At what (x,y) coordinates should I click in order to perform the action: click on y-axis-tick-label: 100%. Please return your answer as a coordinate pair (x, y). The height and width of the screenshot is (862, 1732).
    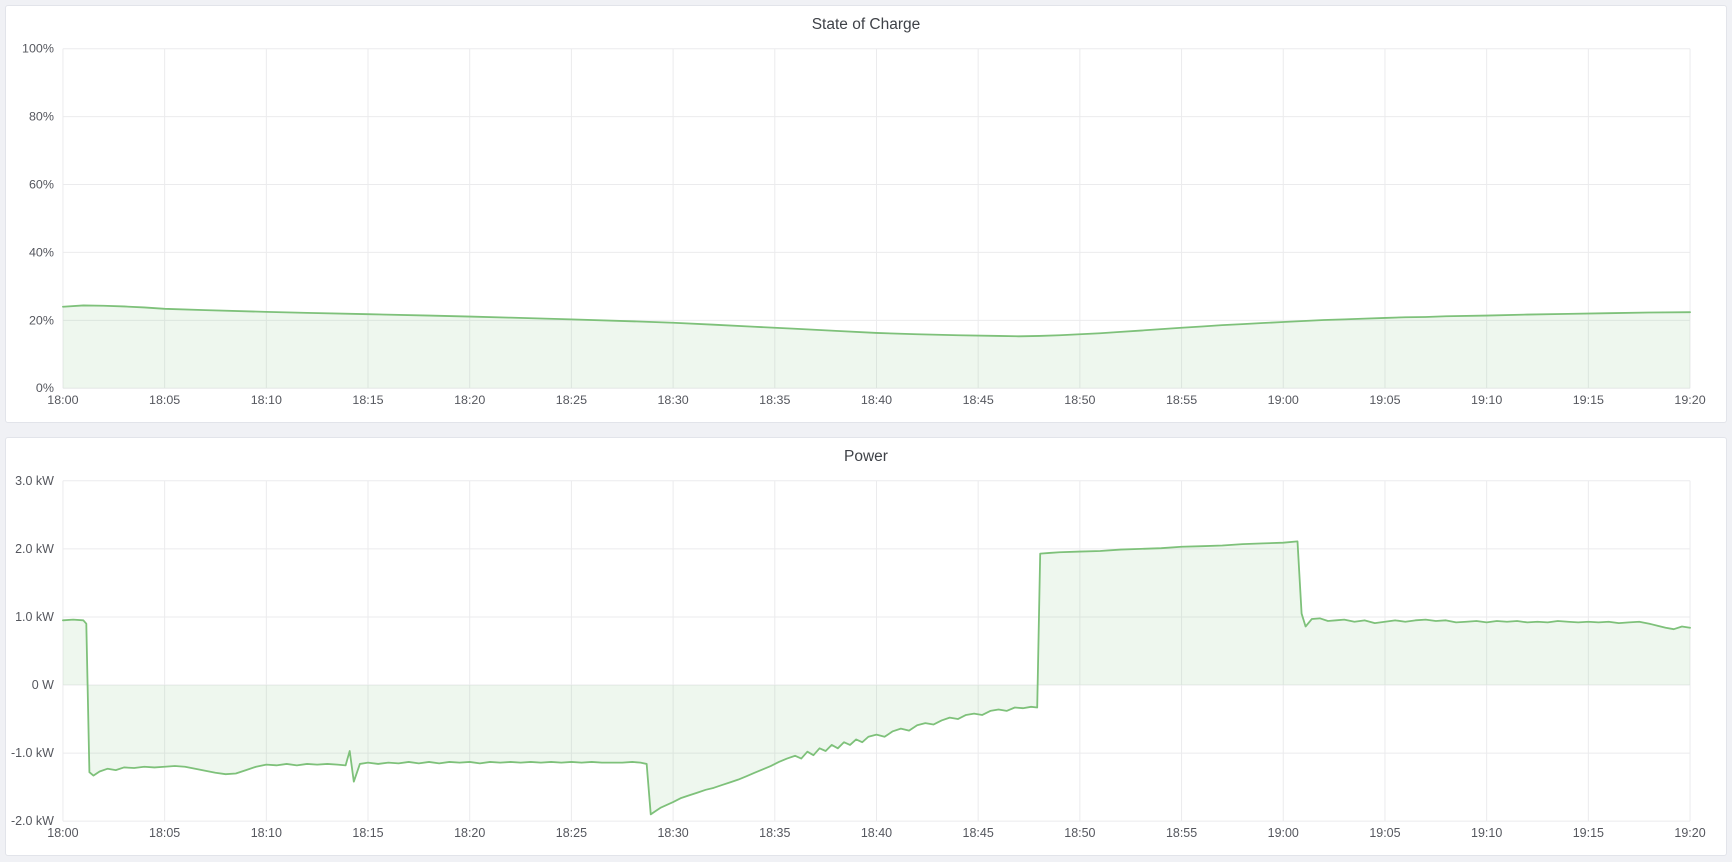
    Looking at the image, I should click on (38, 49).